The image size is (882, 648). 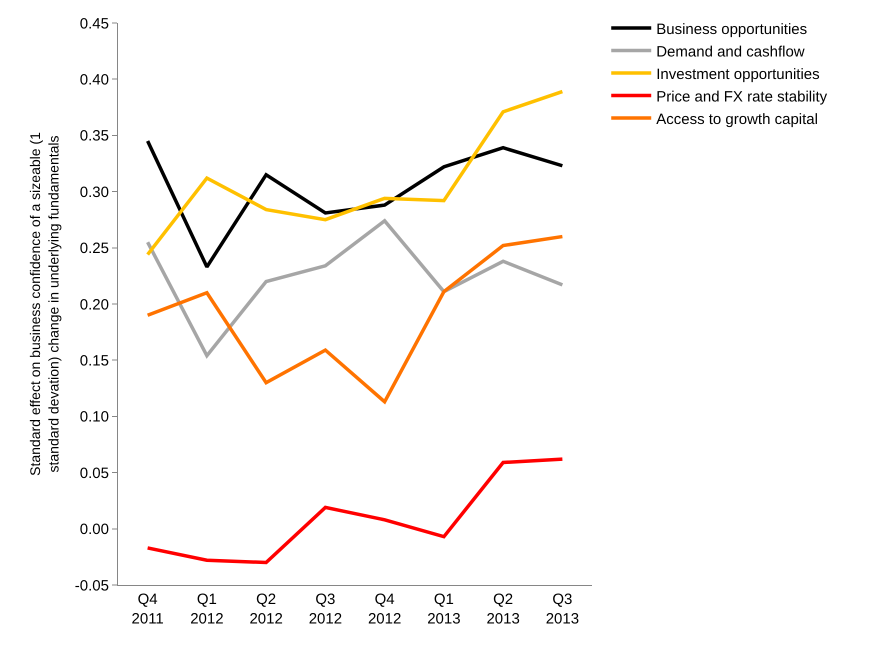 I want to click on x-tick-label: Q2 2013, so click(x=503, y=609).